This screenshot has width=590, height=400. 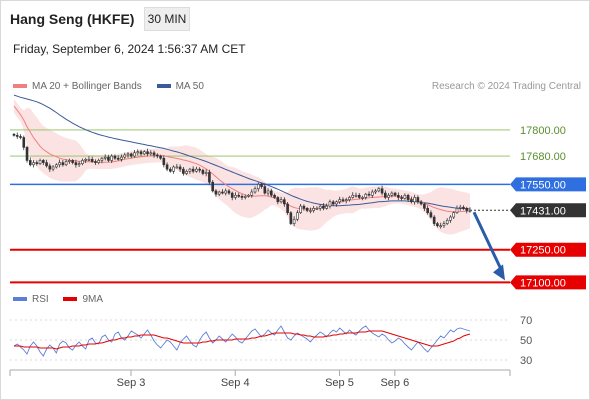 What do you see at coordinates (543, 251) in the screenshot?
I see `level-label-4: 17250.00` at bounding box center [543, 251].